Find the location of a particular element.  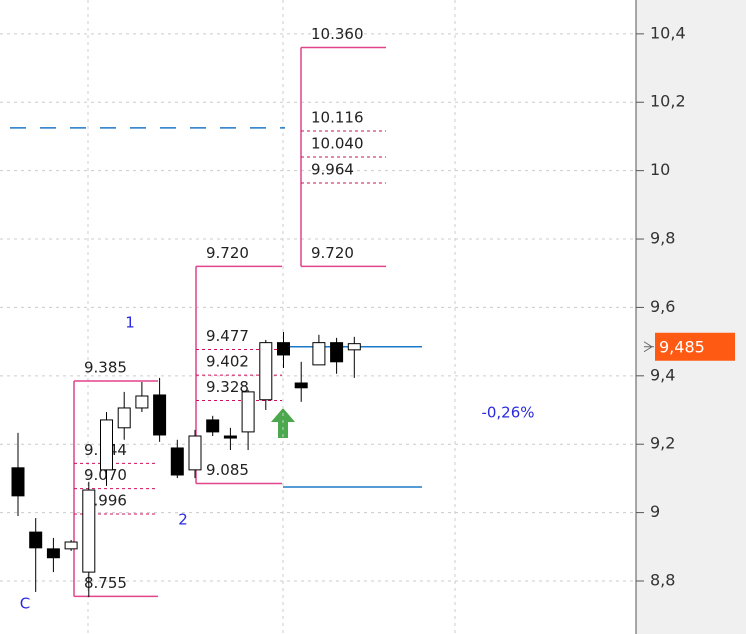

y-tick-label: 10,4 is located at coordinates (668, 32).